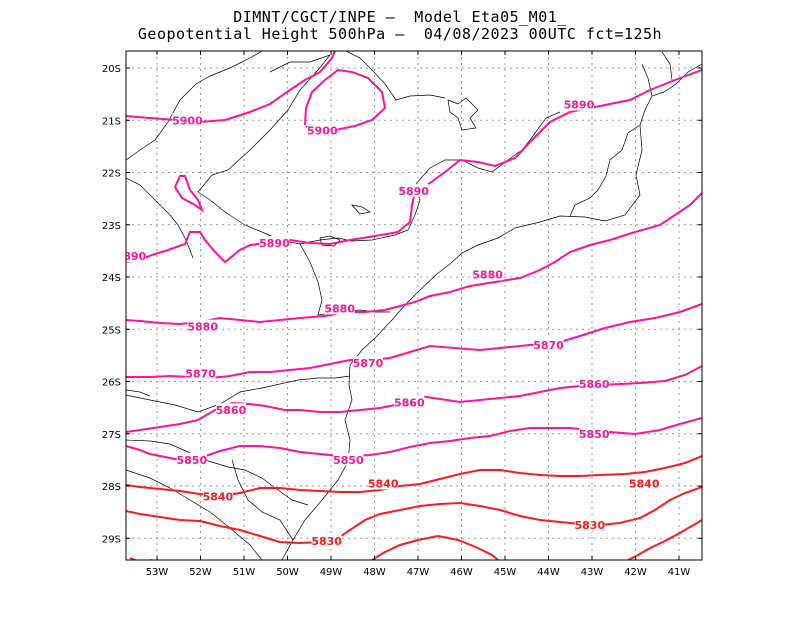 This screenshot has height=618, width=800. I want to click on lat-label: 21S, so click(111, 121).